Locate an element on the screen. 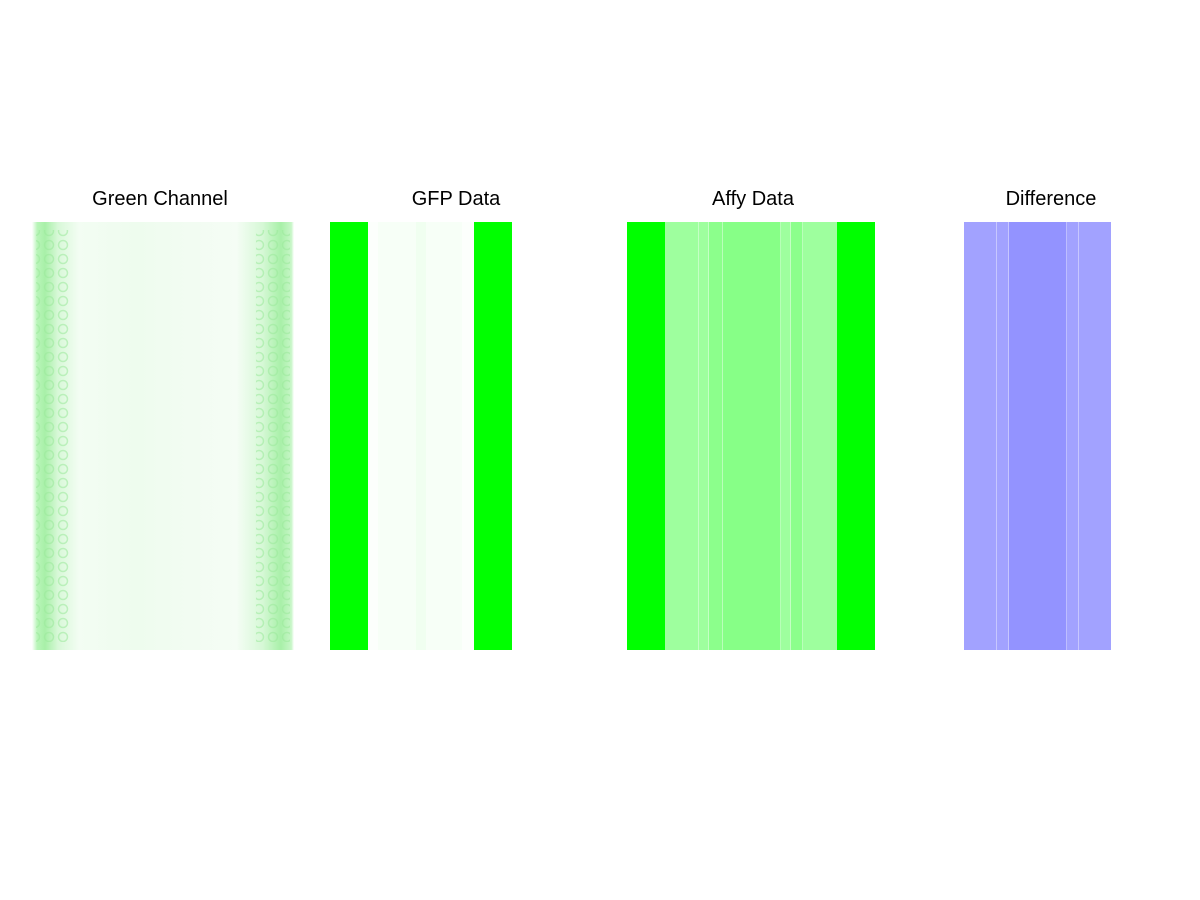 This screenshot has width=1200, height=900. affy-data-strips is located at coordinates (751, 436).